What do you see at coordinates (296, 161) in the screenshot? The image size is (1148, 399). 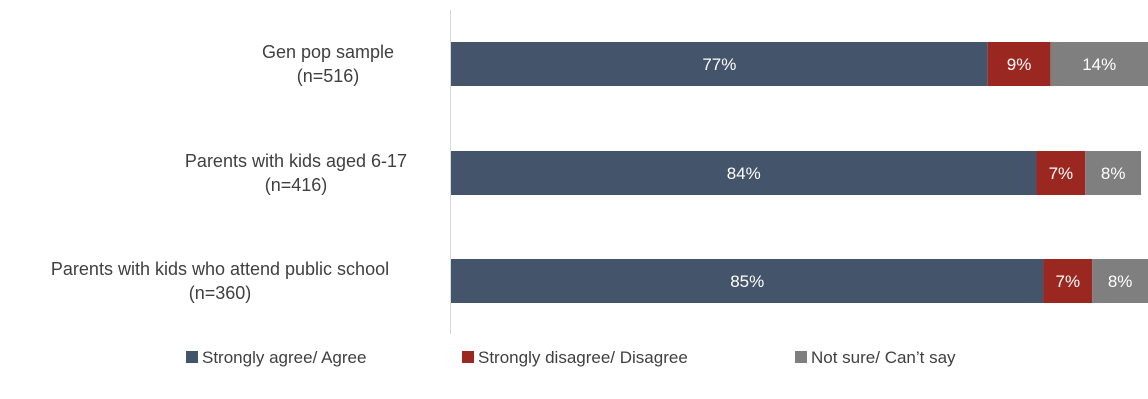 I see `category-label: Parents with kids aged 6-17` at bounding box center [296, 161].